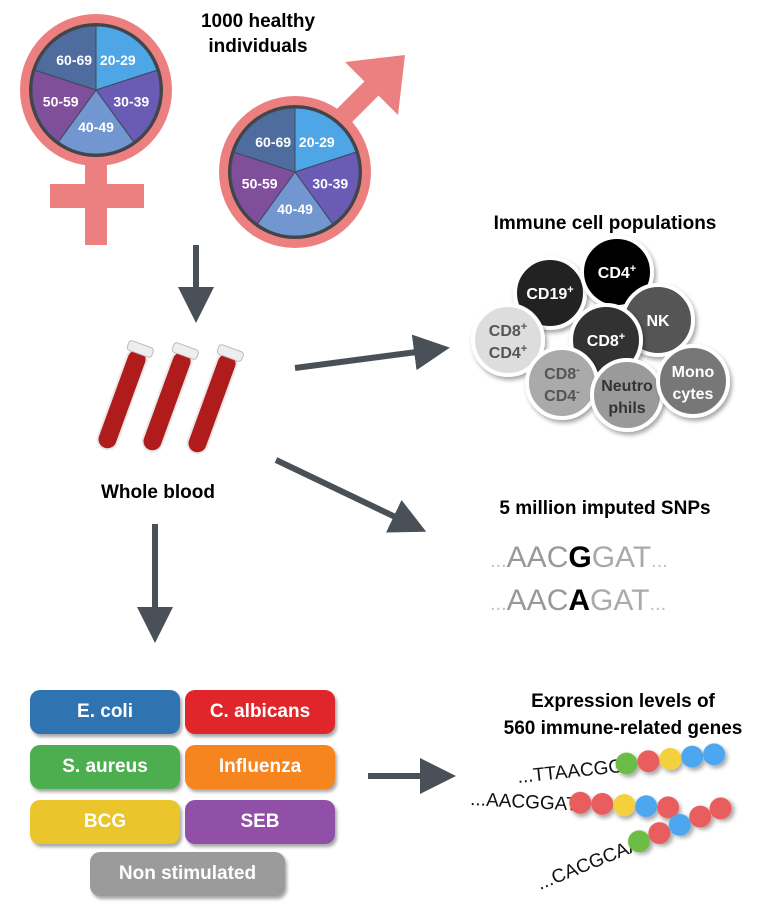 This screenshot has height=922, width=771. I want to click on cell-label: phils, so click(626, 408).